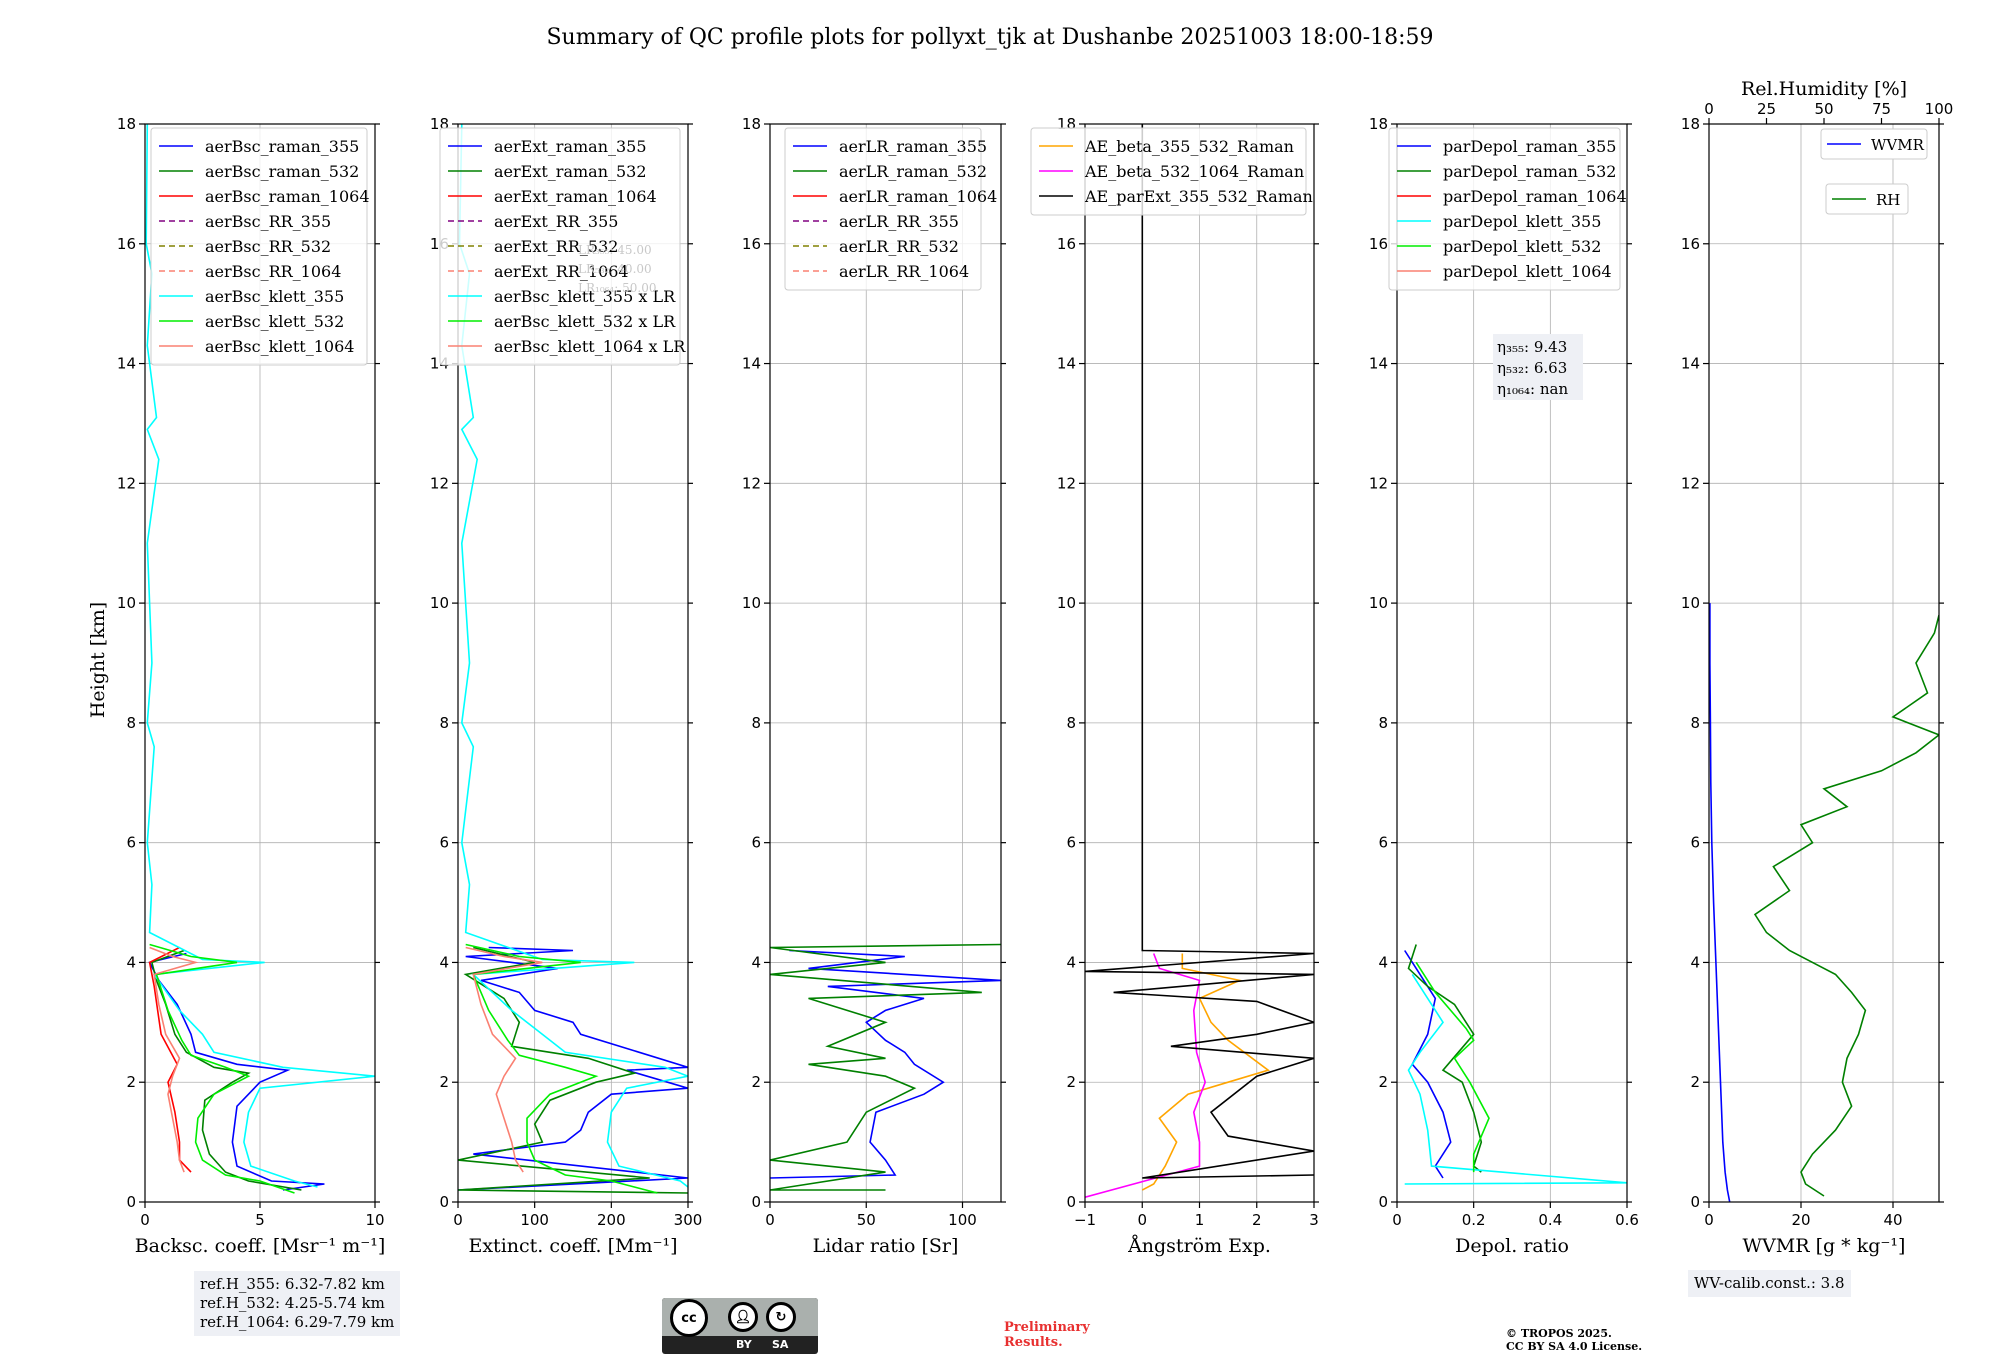 Image resolution: width=2000 pixels, height=1360 pixels. I want to click on annotation-p5: η₃₅₅: 9.43 η₅₃₂: 6.63 η₁₀₆₄: nan, so click(1538, 367).